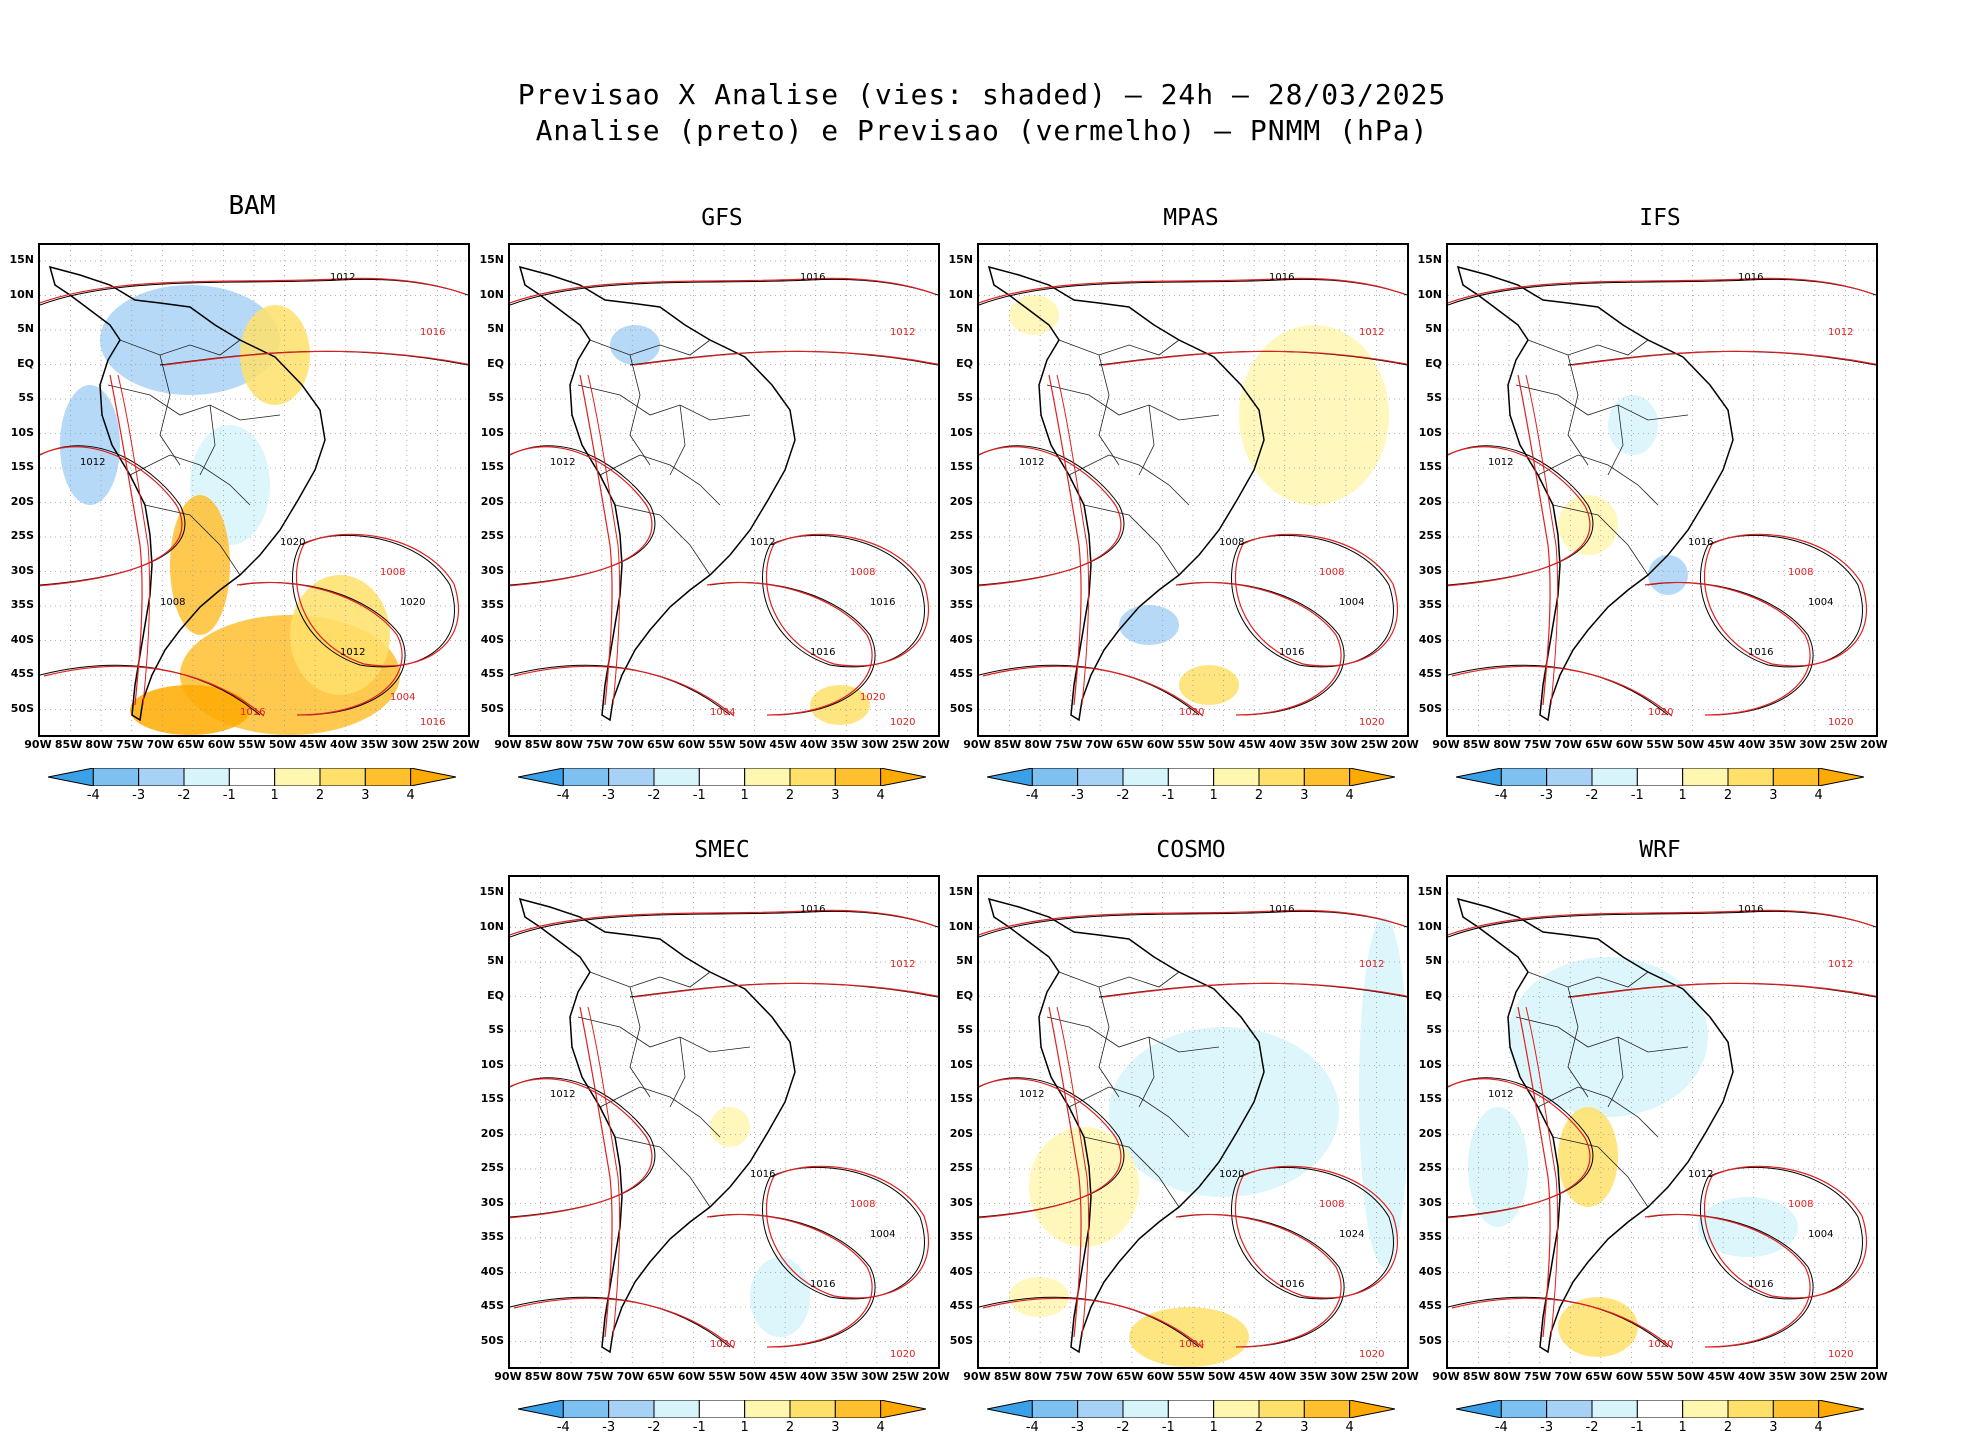 The image size is (1964, 1436). Describe the element at coordinates (1660, 744) in the screenshot. I see `lon-tick-label: 55W` at that location.